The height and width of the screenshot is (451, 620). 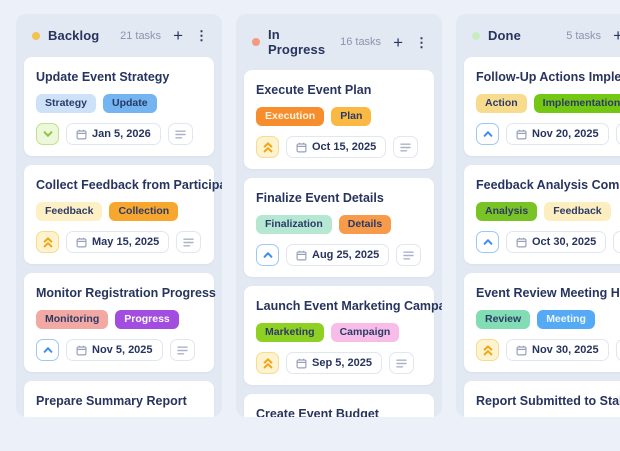 I want to click on card-meta-row: Oct 15, 2025, so click(x=339, y=147).